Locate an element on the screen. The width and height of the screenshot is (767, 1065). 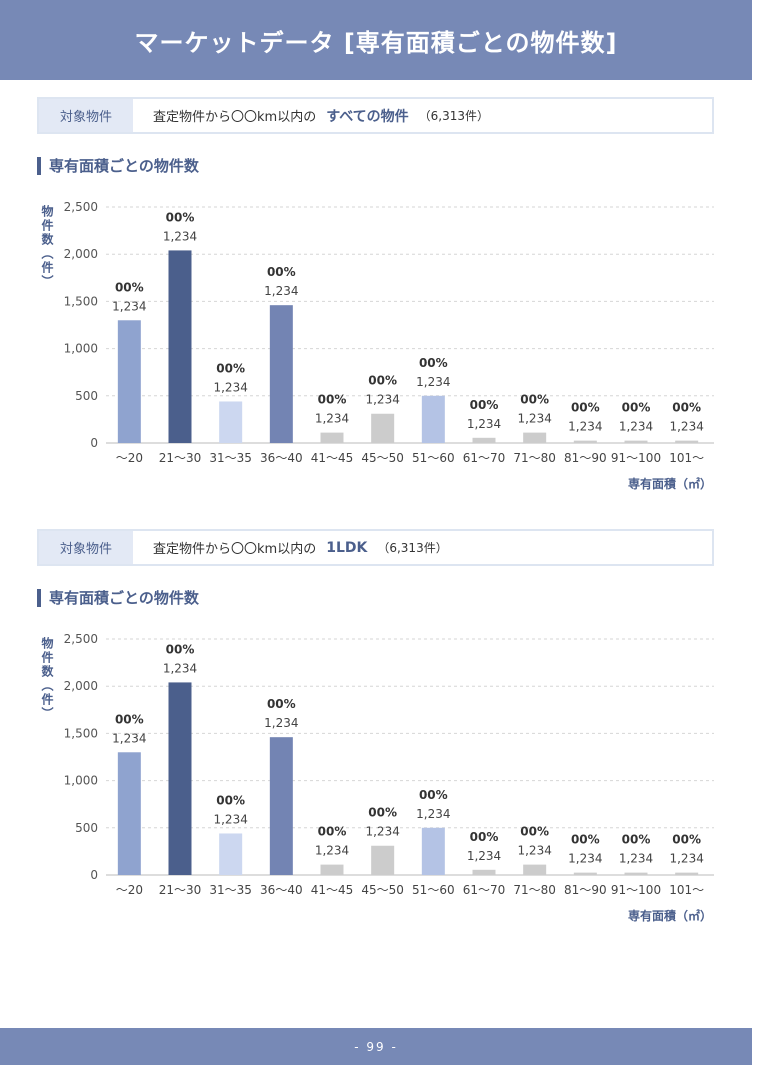
page-title: マーケットデータ [専有面積ごとの物件数] is located at coordinates (376, 42).